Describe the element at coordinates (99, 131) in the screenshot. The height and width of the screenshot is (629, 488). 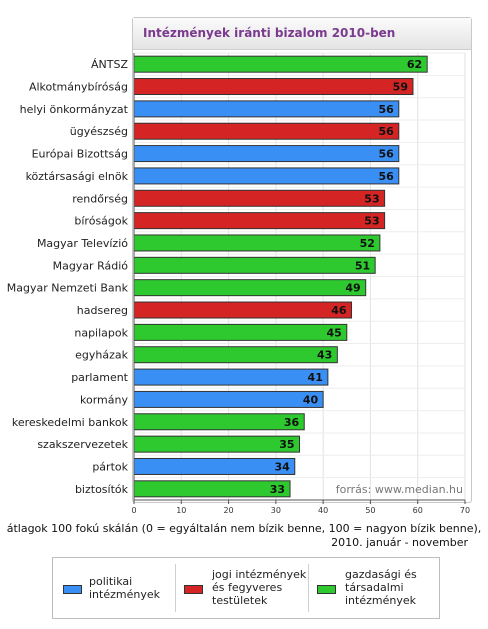
I see `category-label: ügyészség` at that location.